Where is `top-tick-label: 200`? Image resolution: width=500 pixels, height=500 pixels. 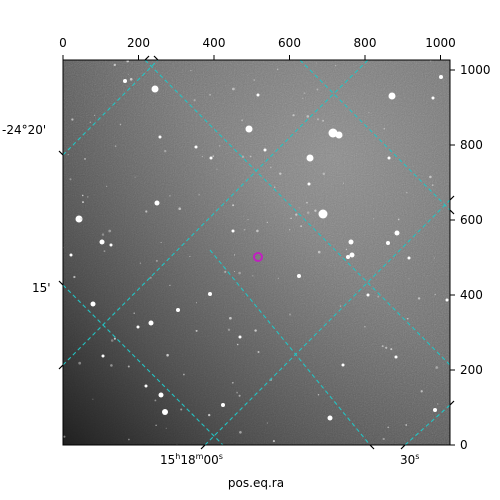
top-tick-label: 200 is located at coordinates (138, 43).